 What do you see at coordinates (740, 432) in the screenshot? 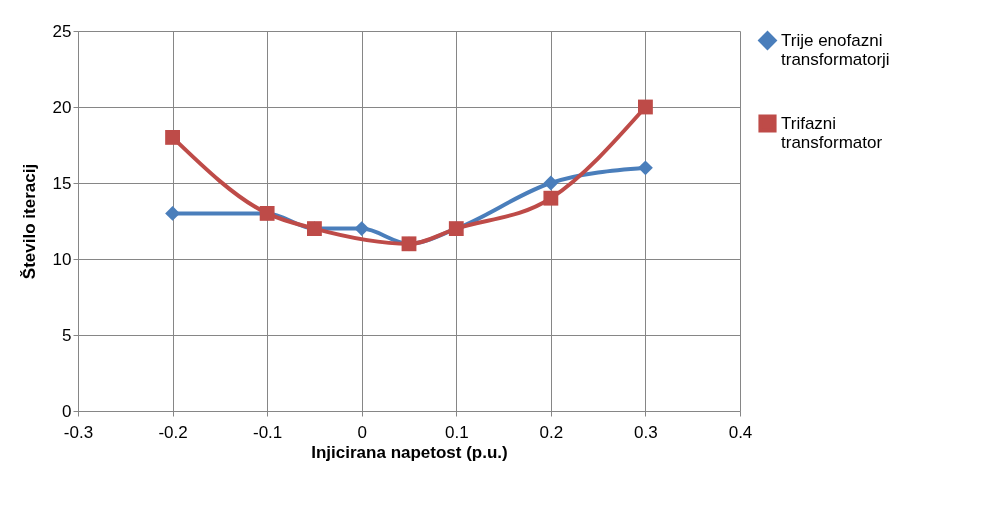
I see `x-tick-label: 0.4` at bounding box center [740, 432].